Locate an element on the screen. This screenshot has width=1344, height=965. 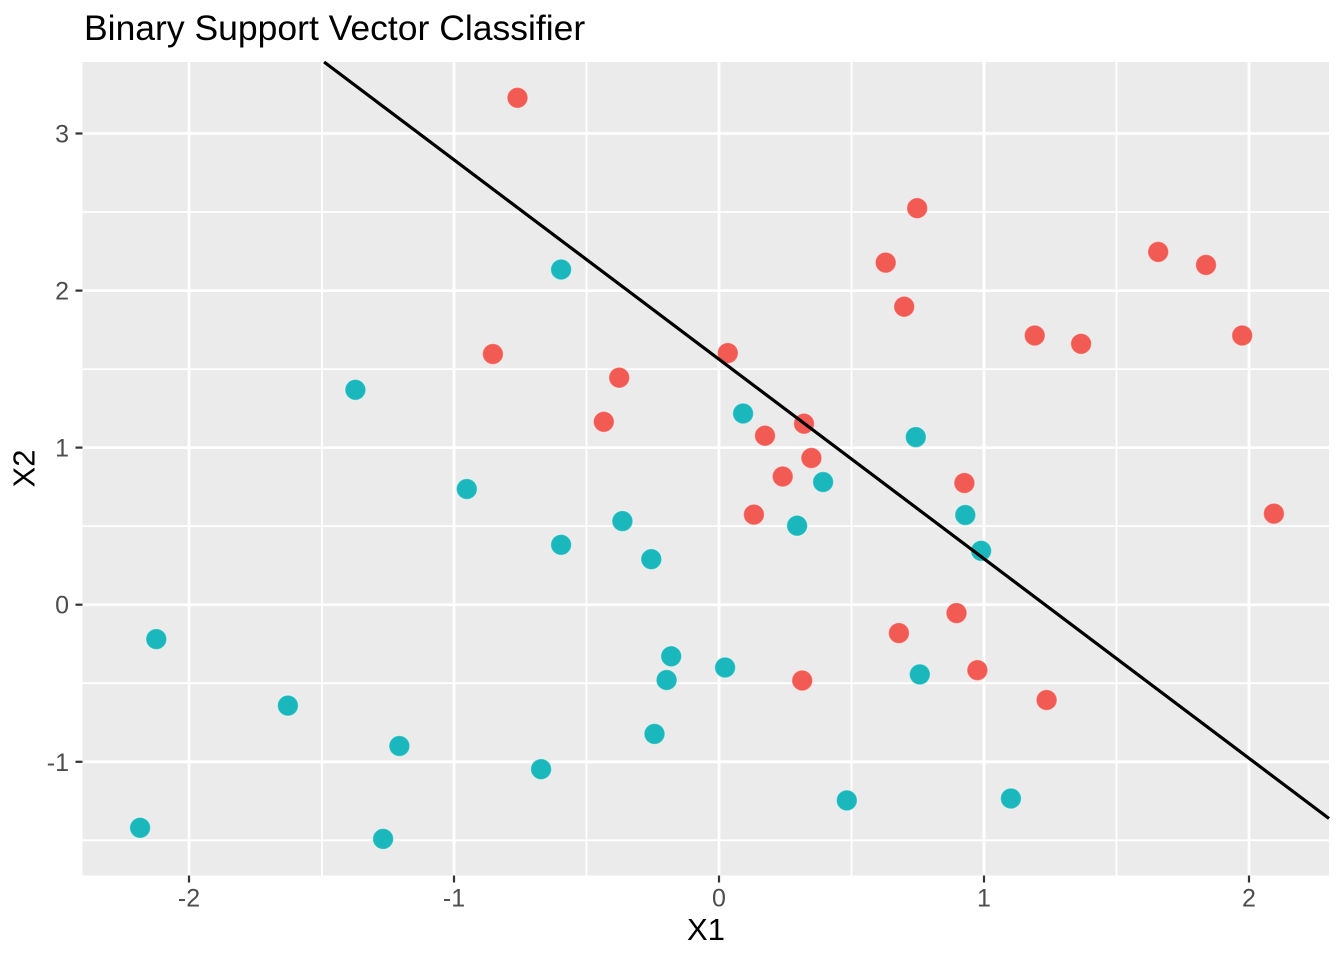
svg-text:Binary Support Vector Classifi: Binary Support Vector Classifier is located at coordinates (334, 28).